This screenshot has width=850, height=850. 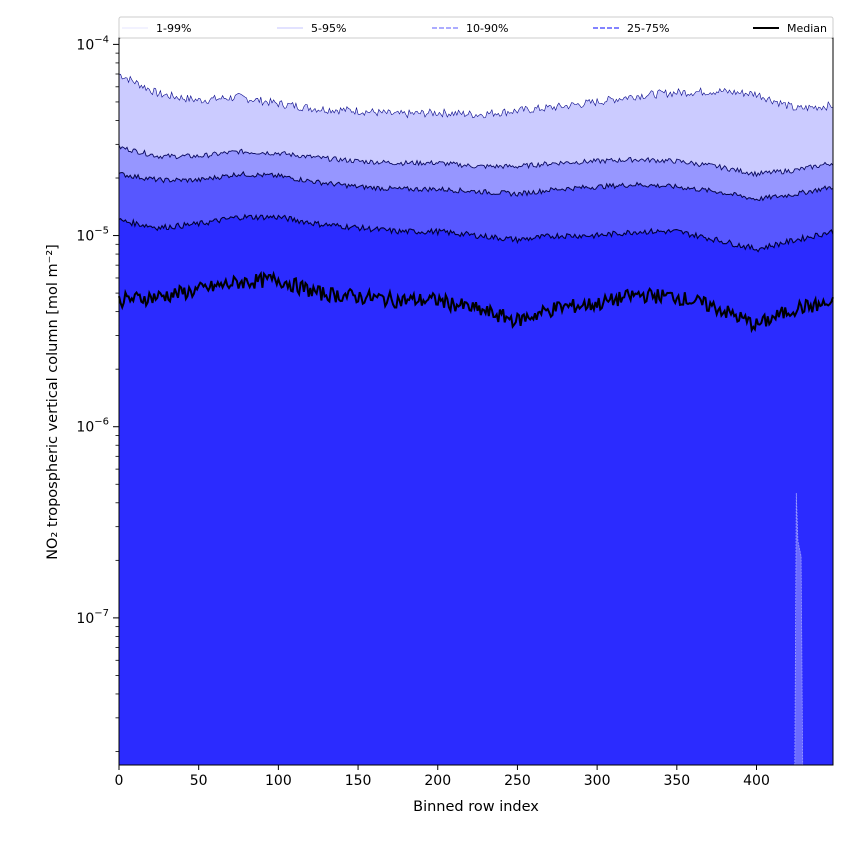 I want to click on legend-label: 25-75%, so click(x=648, y=28).